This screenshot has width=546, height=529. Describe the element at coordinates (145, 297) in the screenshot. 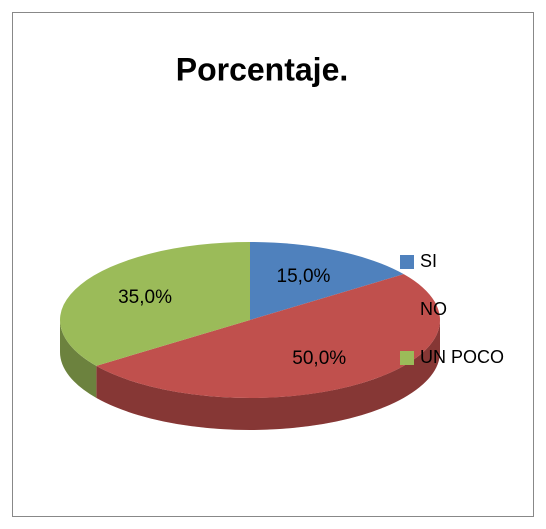

I see `data-label: 35,0%` at that location.